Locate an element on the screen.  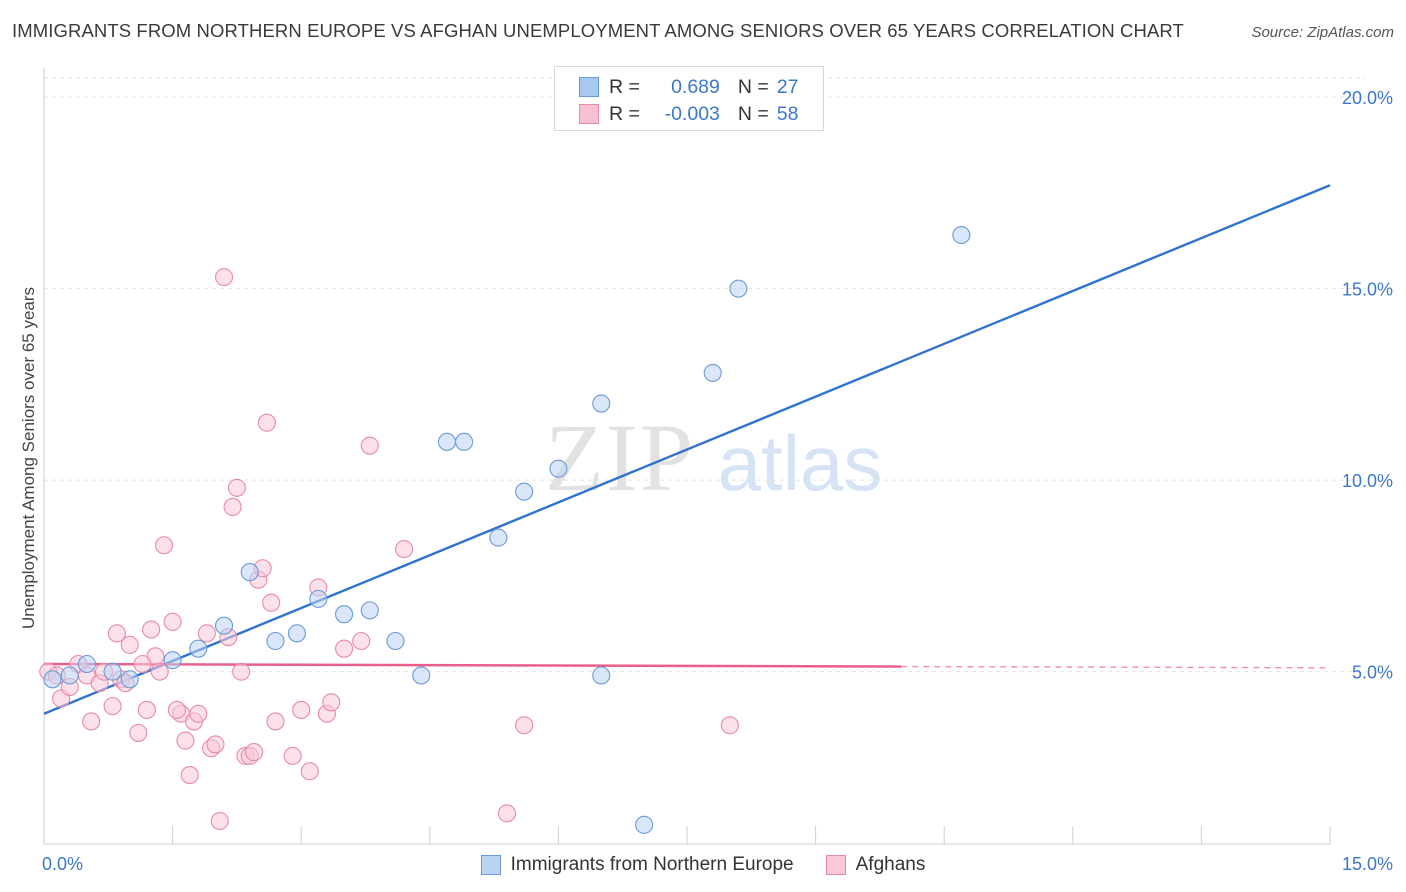
legend-n-value: 27 is located at coordinates (787, 86).